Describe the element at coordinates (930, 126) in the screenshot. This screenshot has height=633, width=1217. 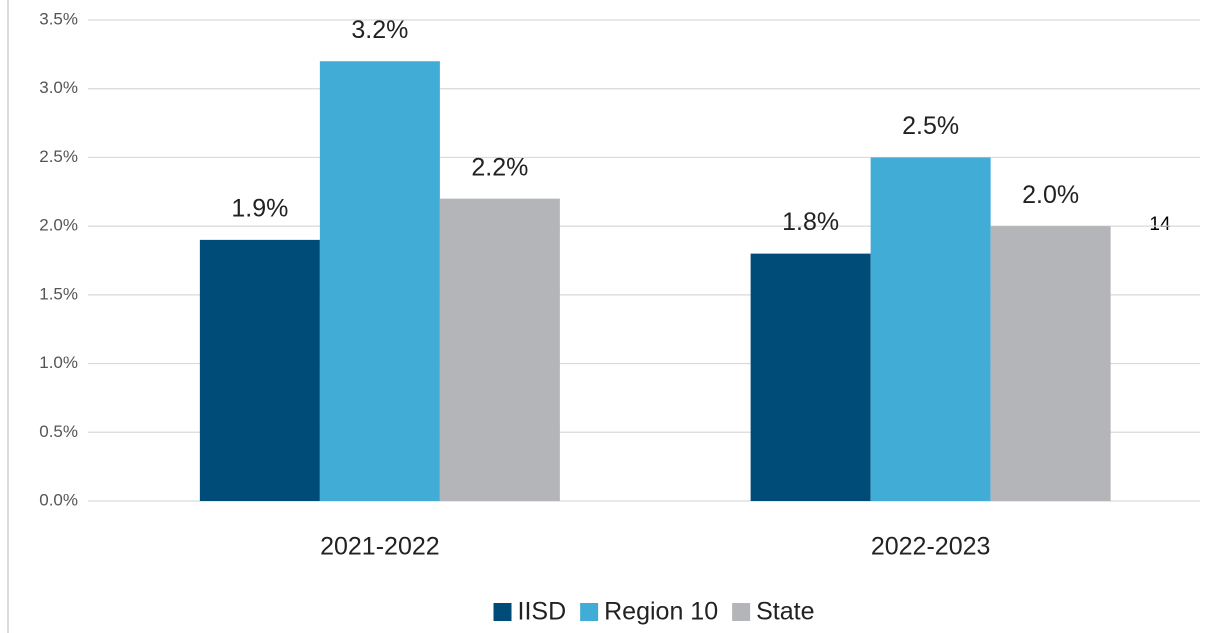
I see `data-label: 2.5%` at that location.